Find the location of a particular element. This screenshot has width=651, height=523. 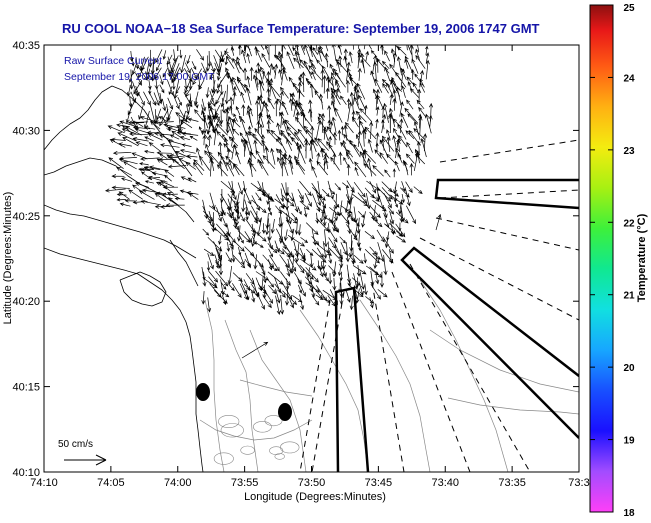

y-axis-label: Latitude (Degrees:Minutes) is located at coordinates (8, 258).